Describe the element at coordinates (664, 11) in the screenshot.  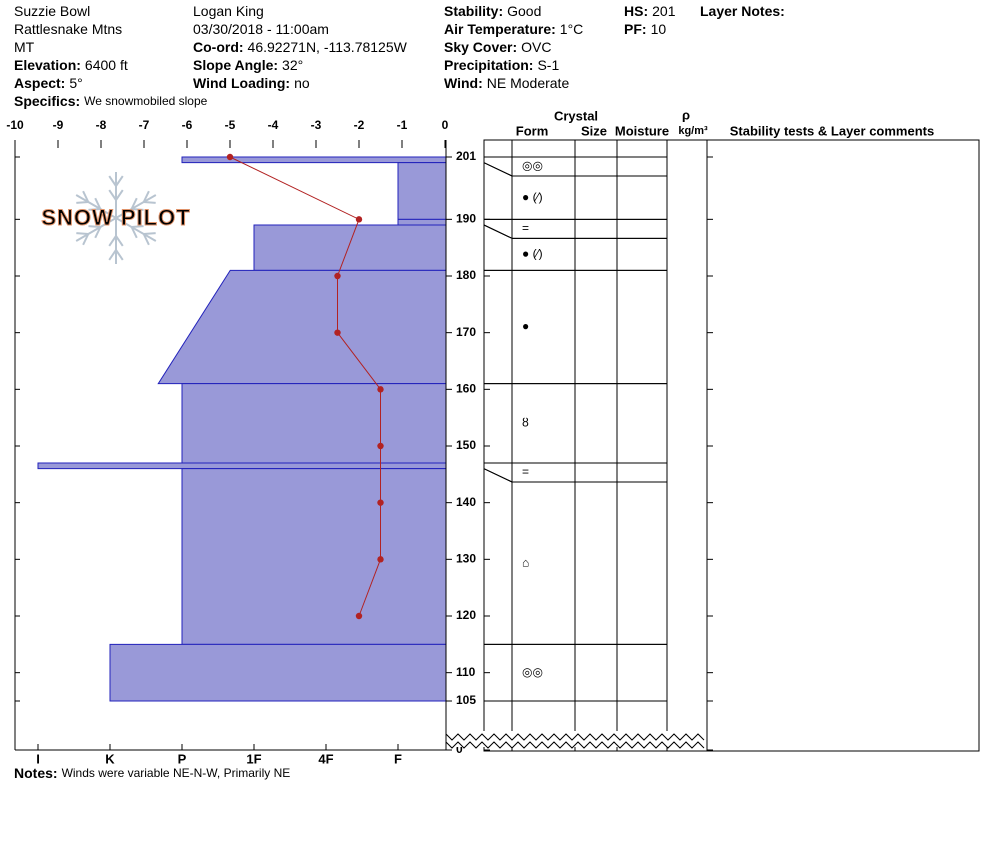
I see `field-value: 201` at that location.